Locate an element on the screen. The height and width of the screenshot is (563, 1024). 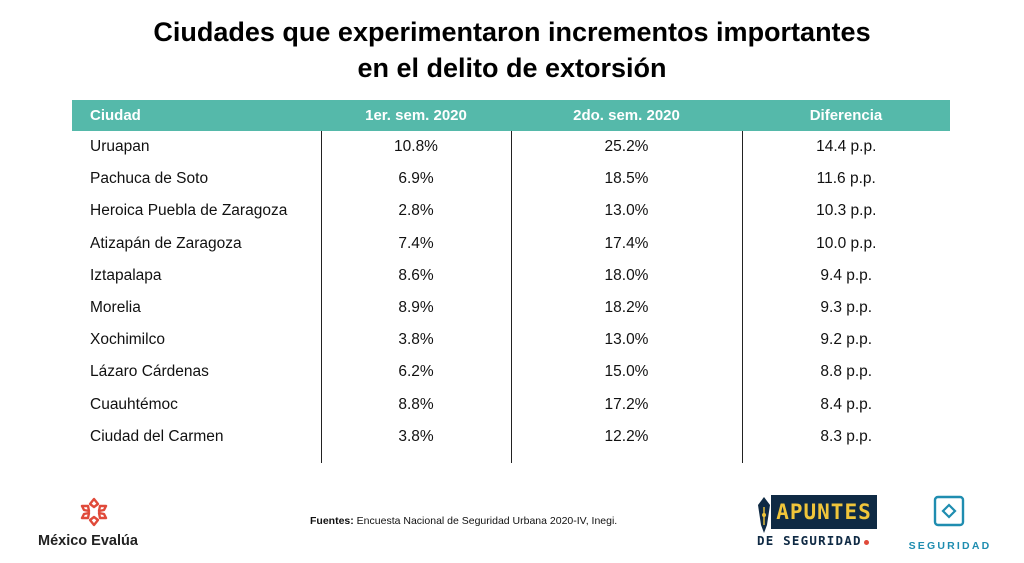
second-semester-cell: 15.0% is located at coordinates (627, 372).